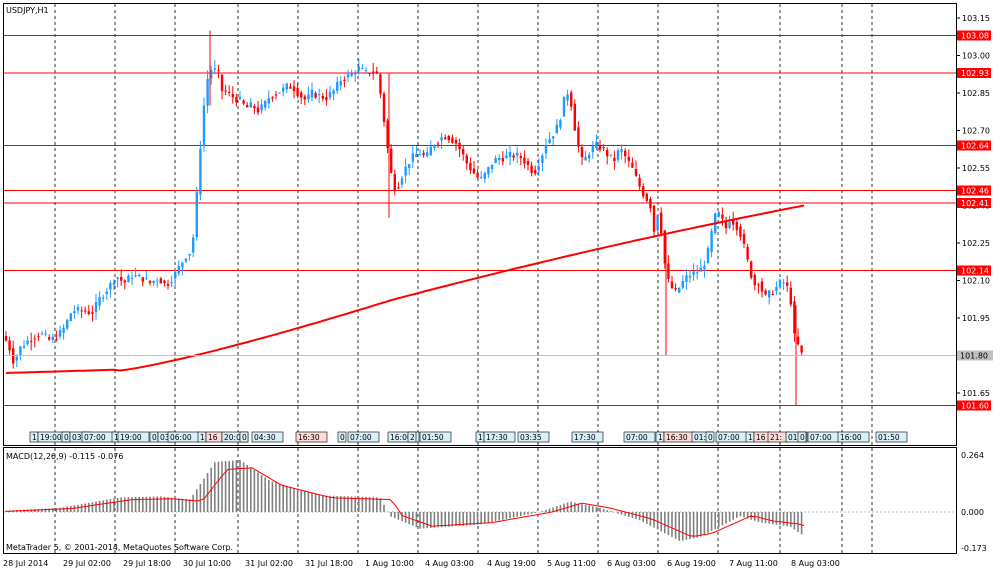 This screenshot has width=1000, height=574. What do you see at coordinates (631, 563) in the screenshot?
I see `time-axis-label: 6 Aug 03:00` at bounding box center [631, 563].